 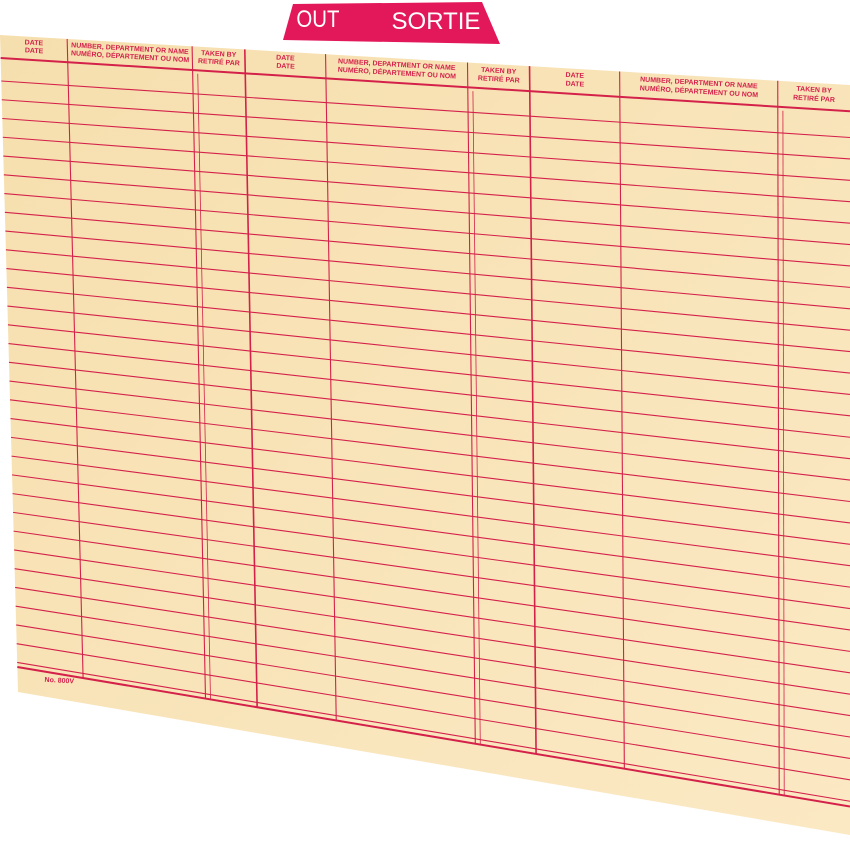 I want to click on form-number: No. 800V, so click(x=59, y=681).